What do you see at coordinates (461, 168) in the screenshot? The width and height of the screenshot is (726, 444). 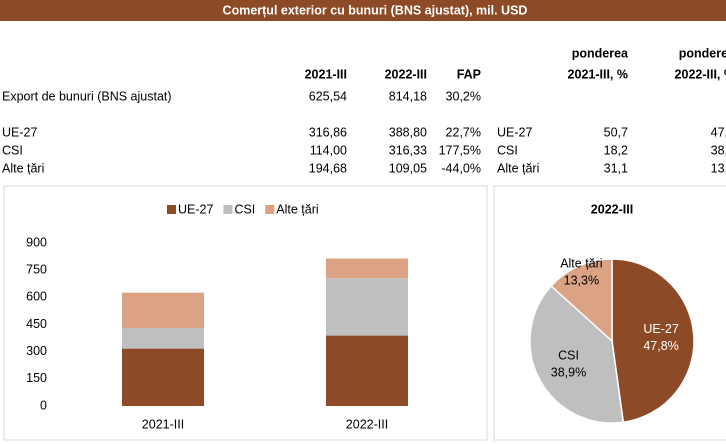 I see `table-cell: -44,0%` at bounding box center [461, 168].